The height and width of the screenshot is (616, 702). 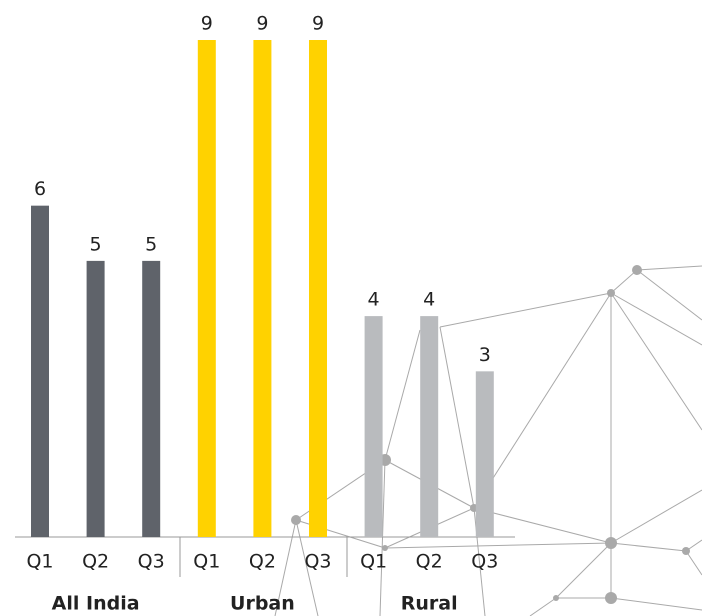 I want to click on group-label: Urban, so click(x=262, y=604).